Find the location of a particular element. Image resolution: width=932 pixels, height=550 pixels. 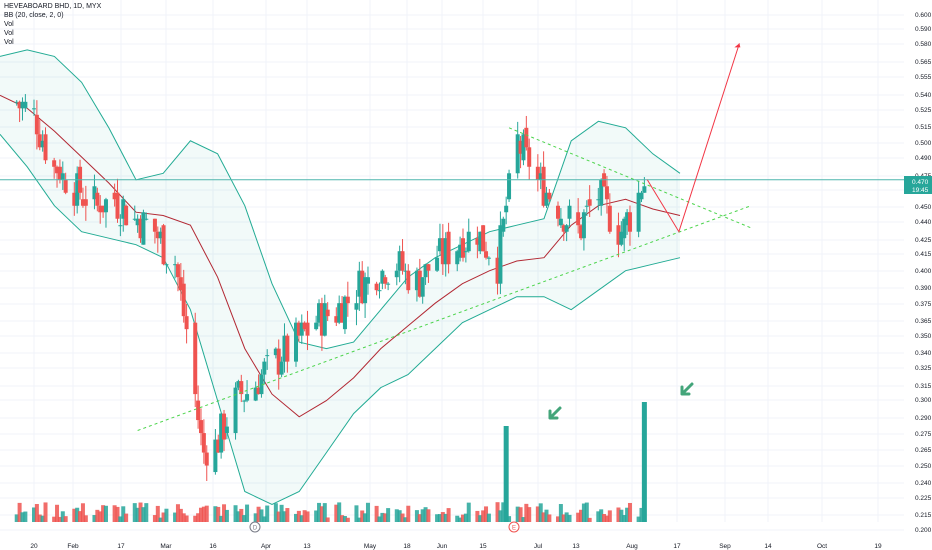

price-tick-label: 0.325 is located at coordinates (923, 368).